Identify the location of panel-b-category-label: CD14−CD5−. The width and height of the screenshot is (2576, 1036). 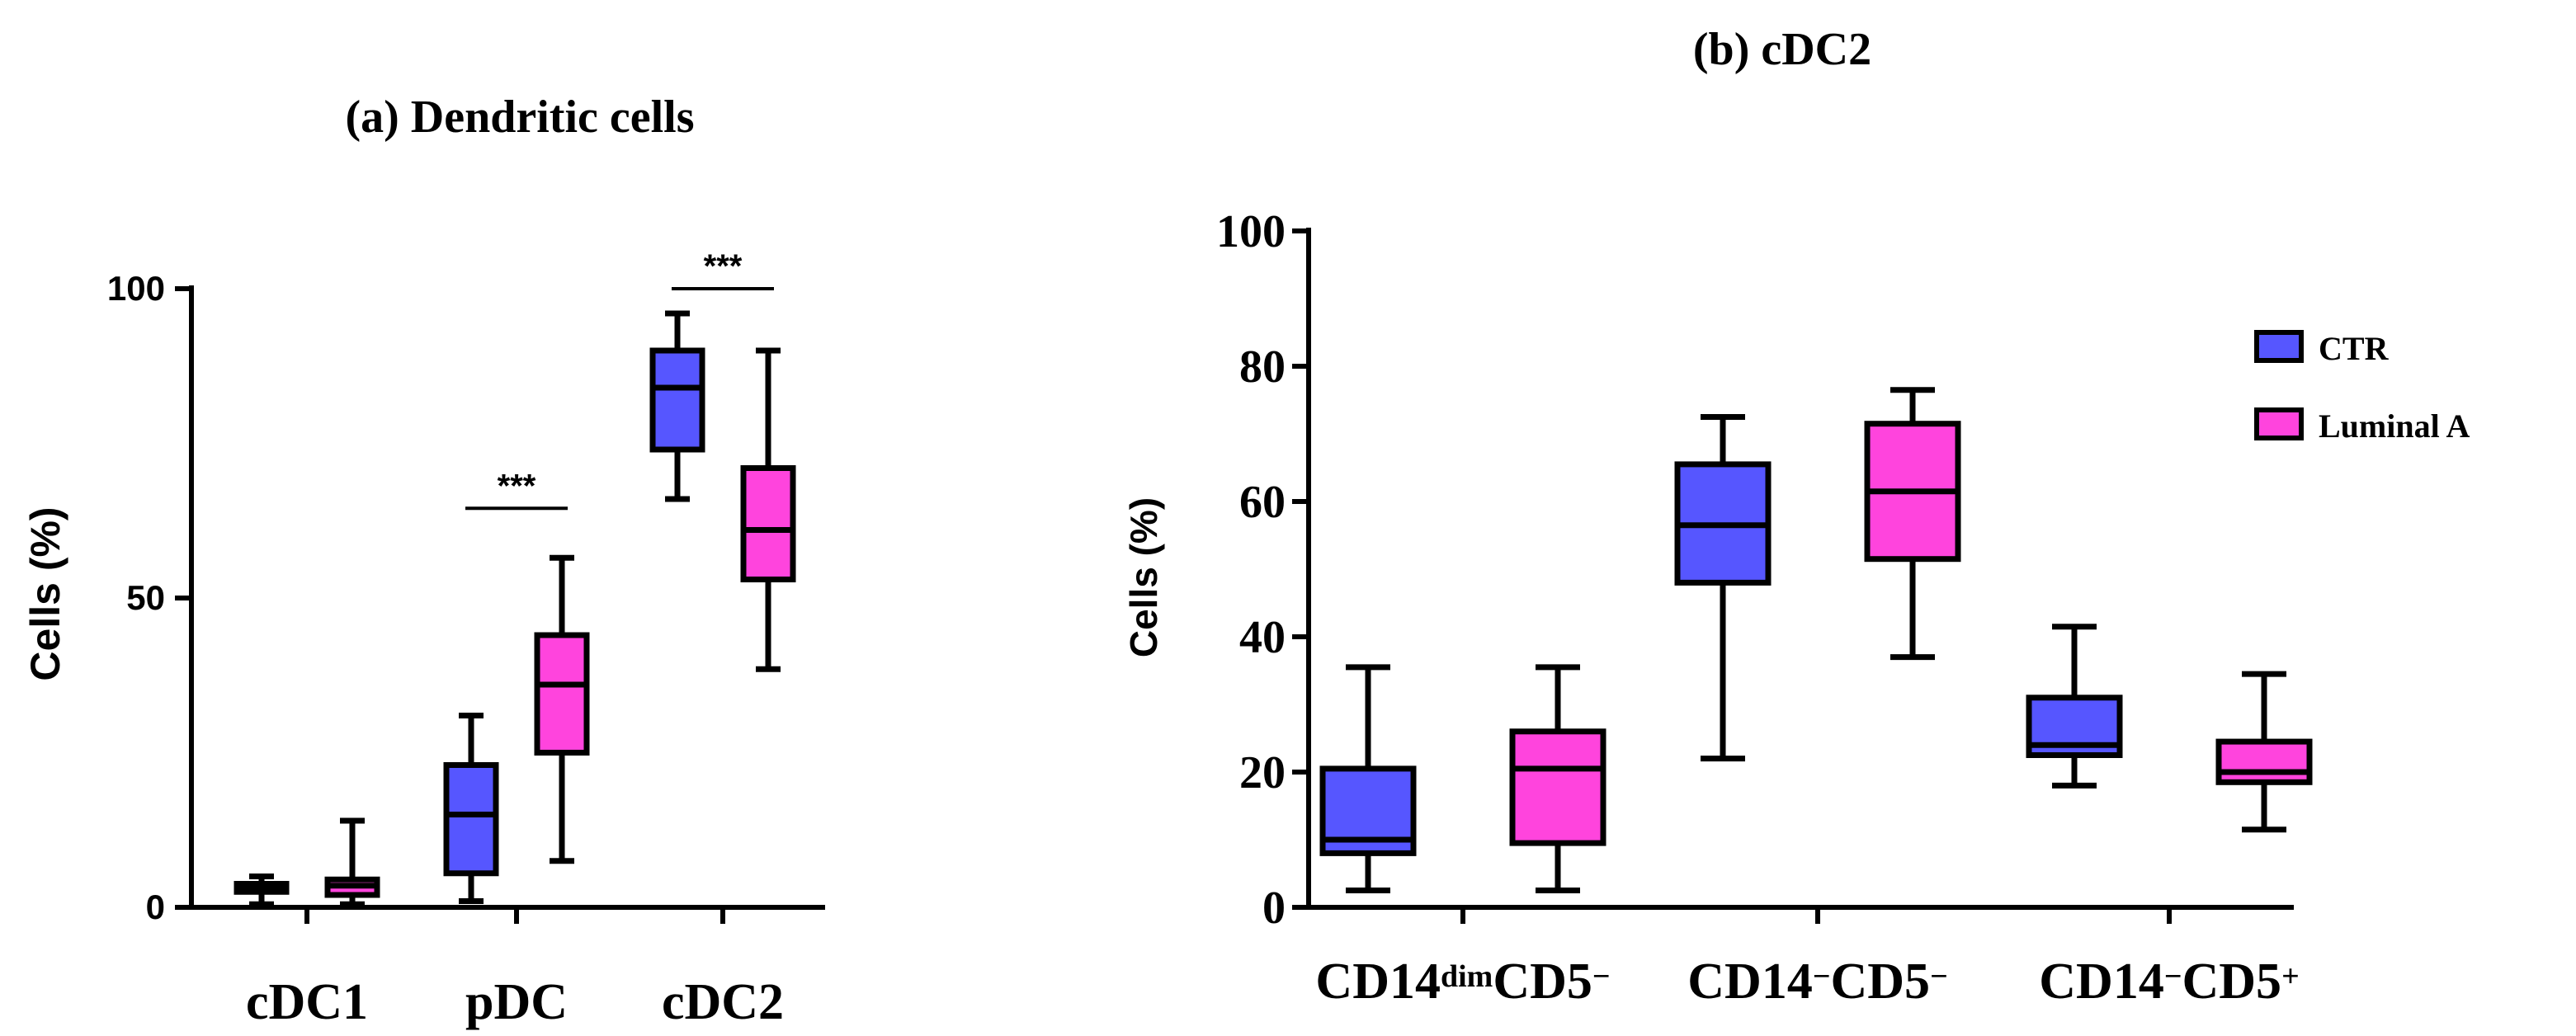
(1817, 982).